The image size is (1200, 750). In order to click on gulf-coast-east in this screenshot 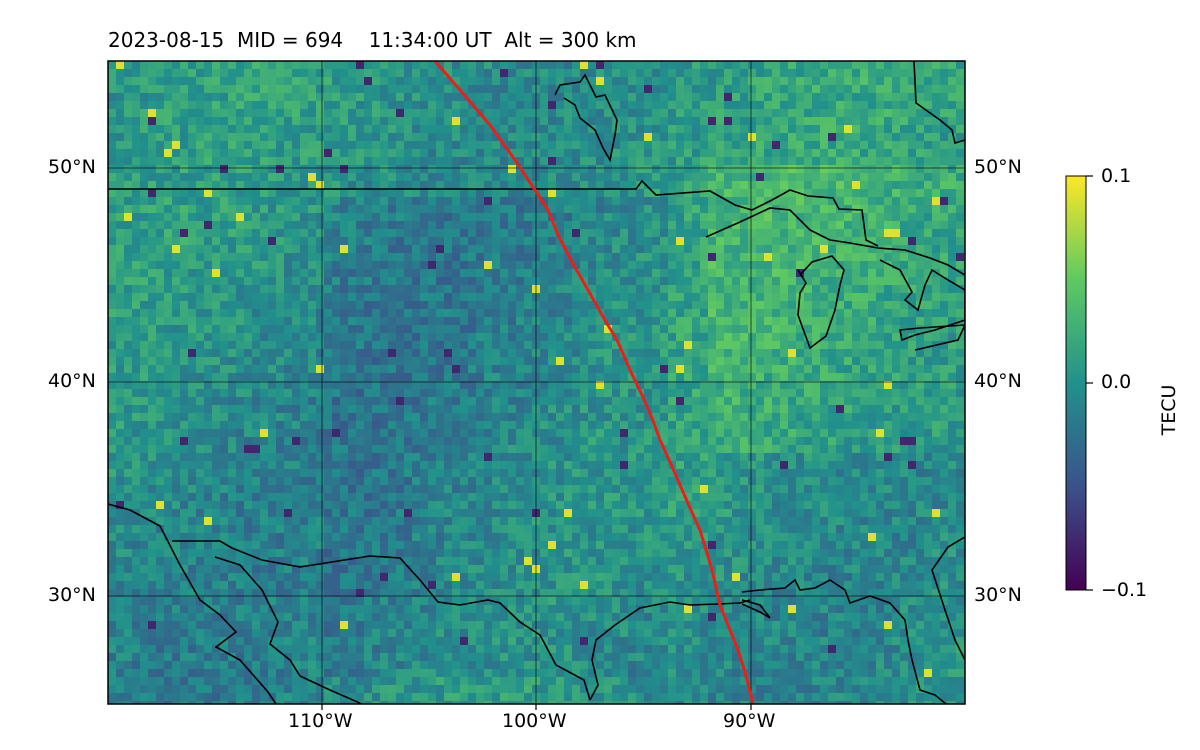, I will do `click(844, 641)`.